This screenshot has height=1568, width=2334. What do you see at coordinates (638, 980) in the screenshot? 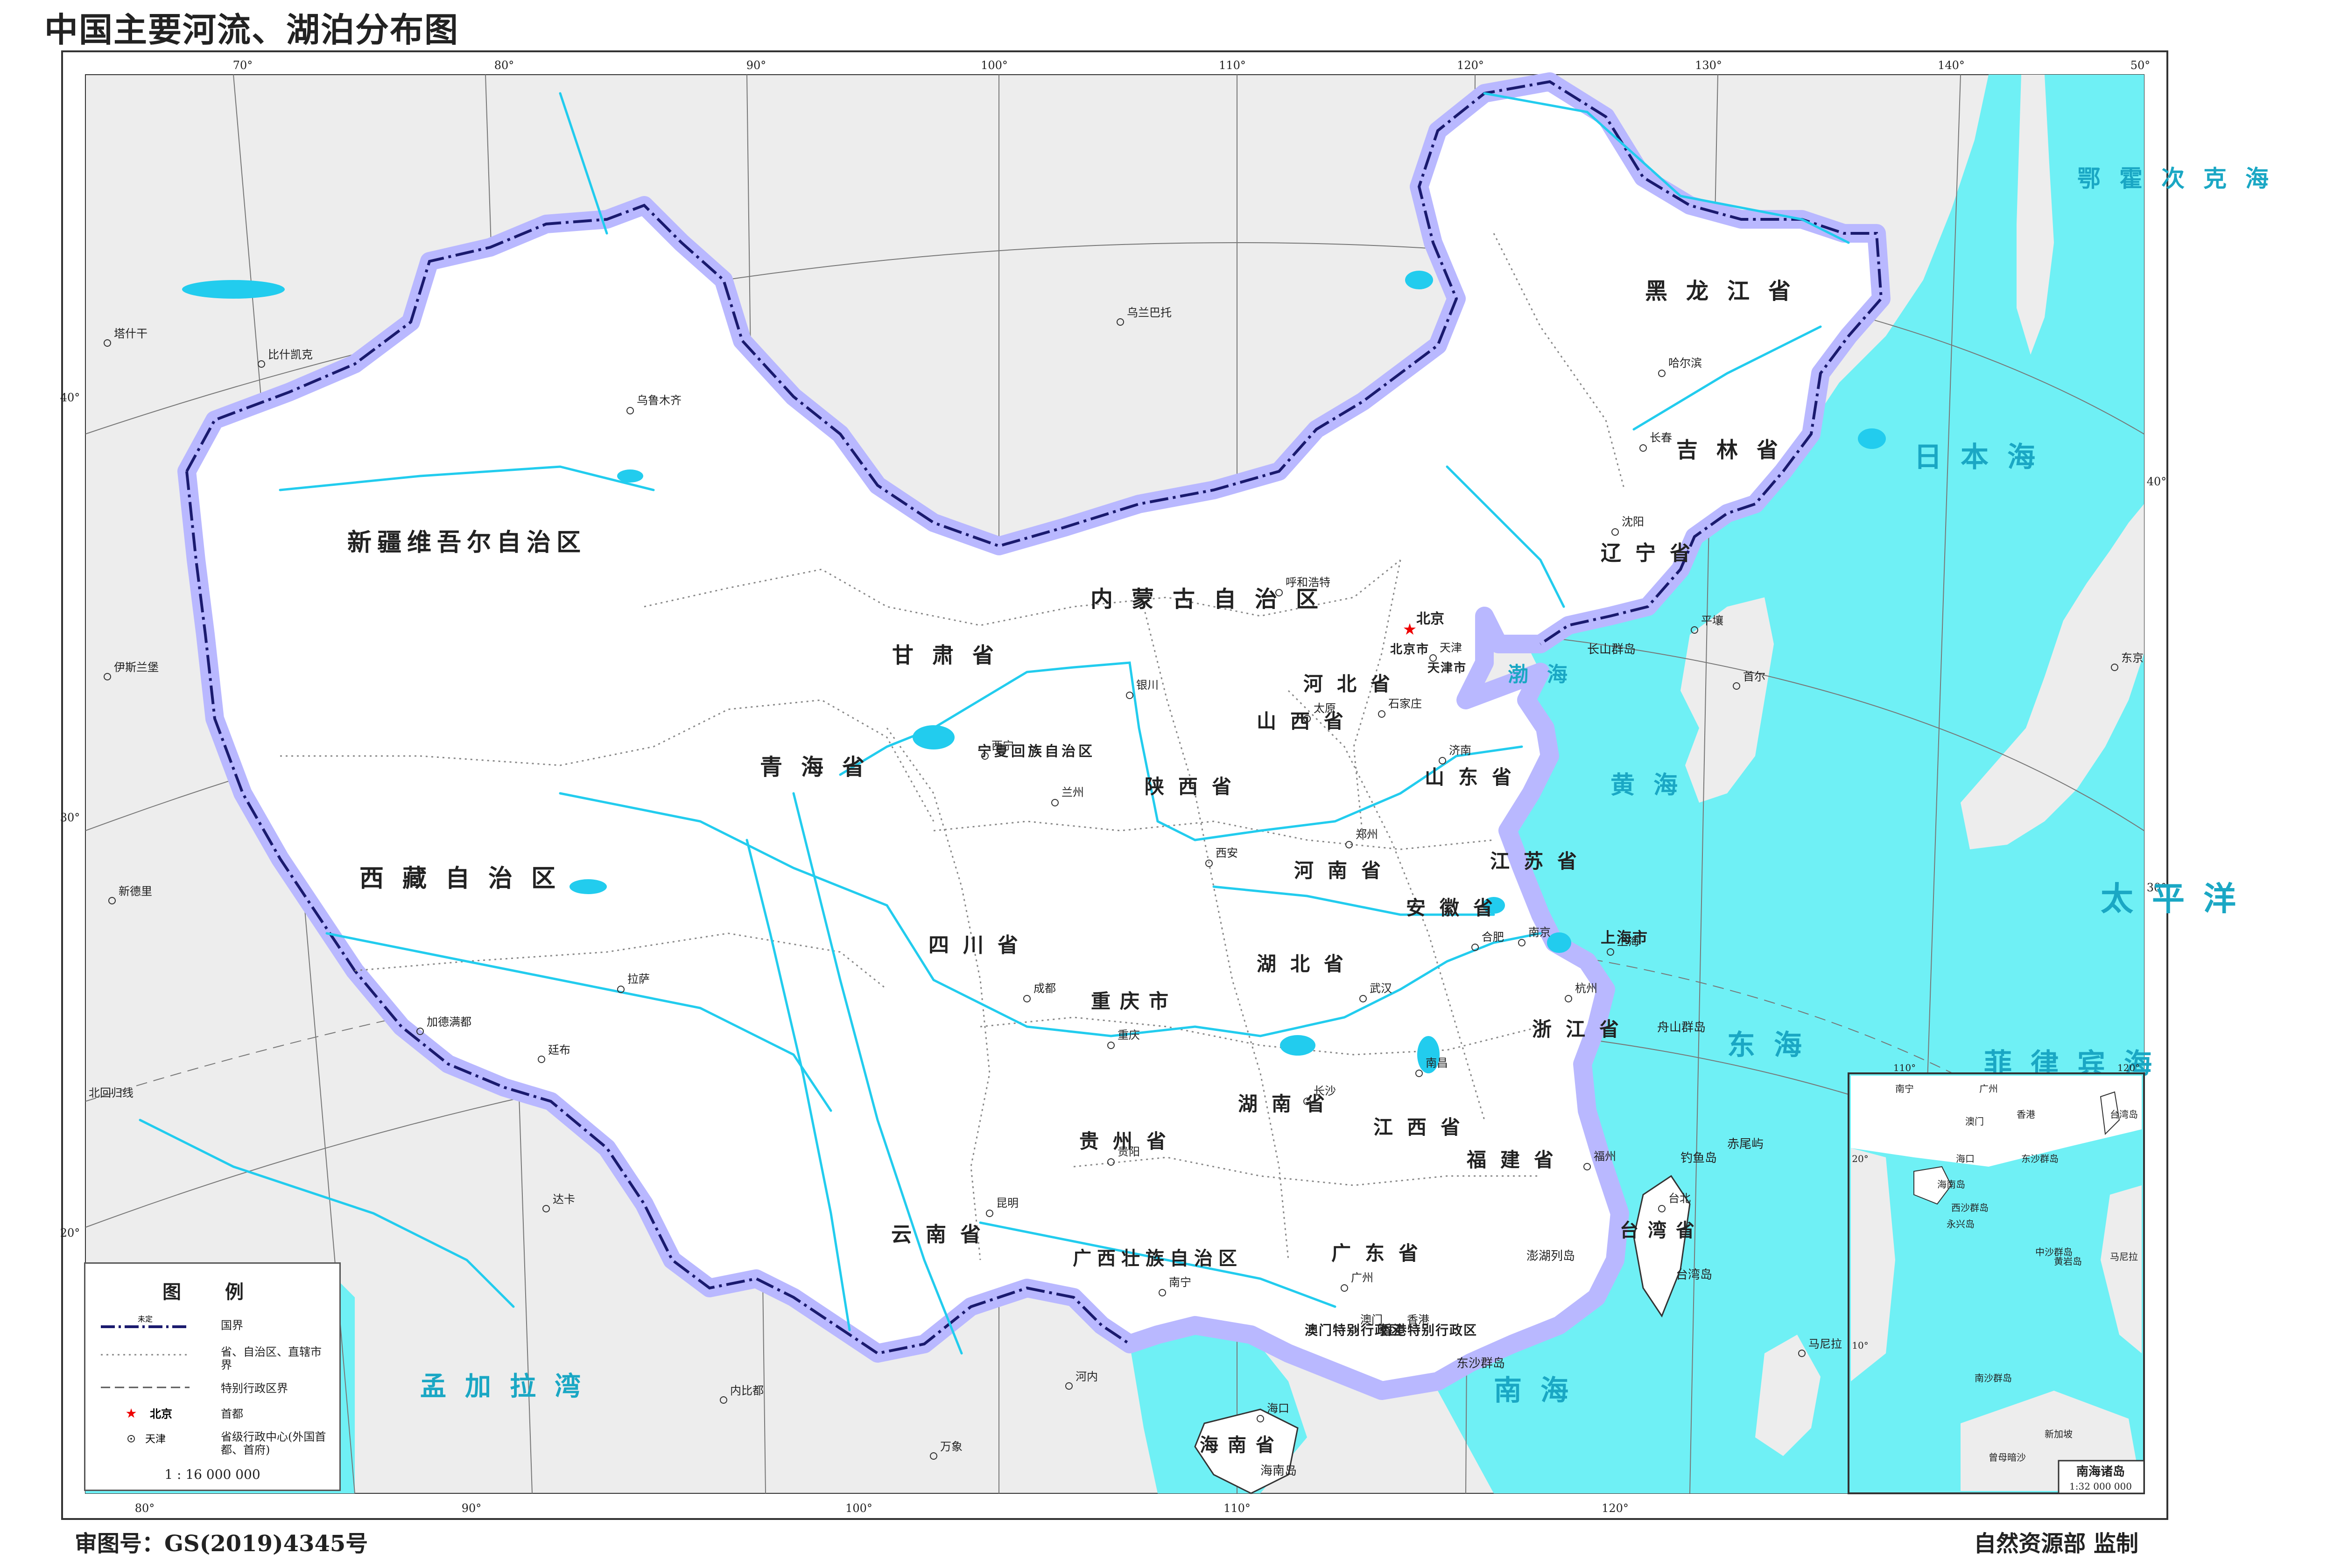
I see `capital-label: 拉萨` at bounding box center [638, 980].